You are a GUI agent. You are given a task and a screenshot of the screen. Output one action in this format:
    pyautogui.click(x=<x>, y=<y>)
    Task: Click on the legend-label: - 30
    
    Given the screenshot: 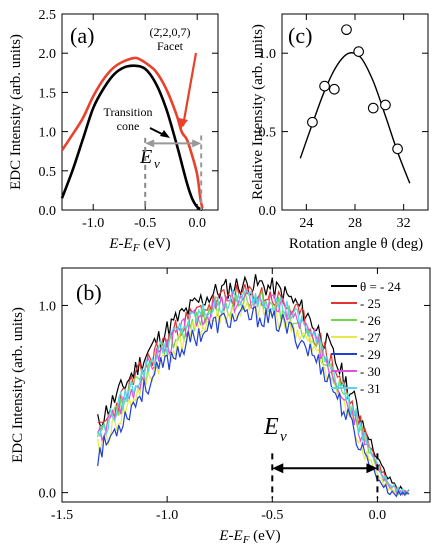 What is the action you would take?
    pyautogui.click(x=370, y=371)
    